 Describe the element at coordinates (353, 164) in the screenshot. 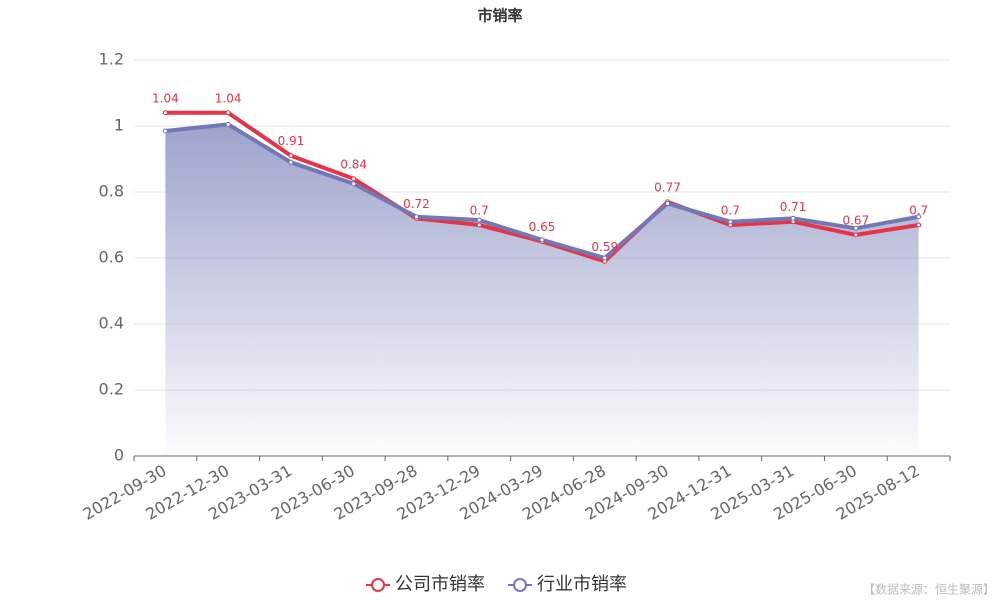

I see `data-label: 0.84` at that location.